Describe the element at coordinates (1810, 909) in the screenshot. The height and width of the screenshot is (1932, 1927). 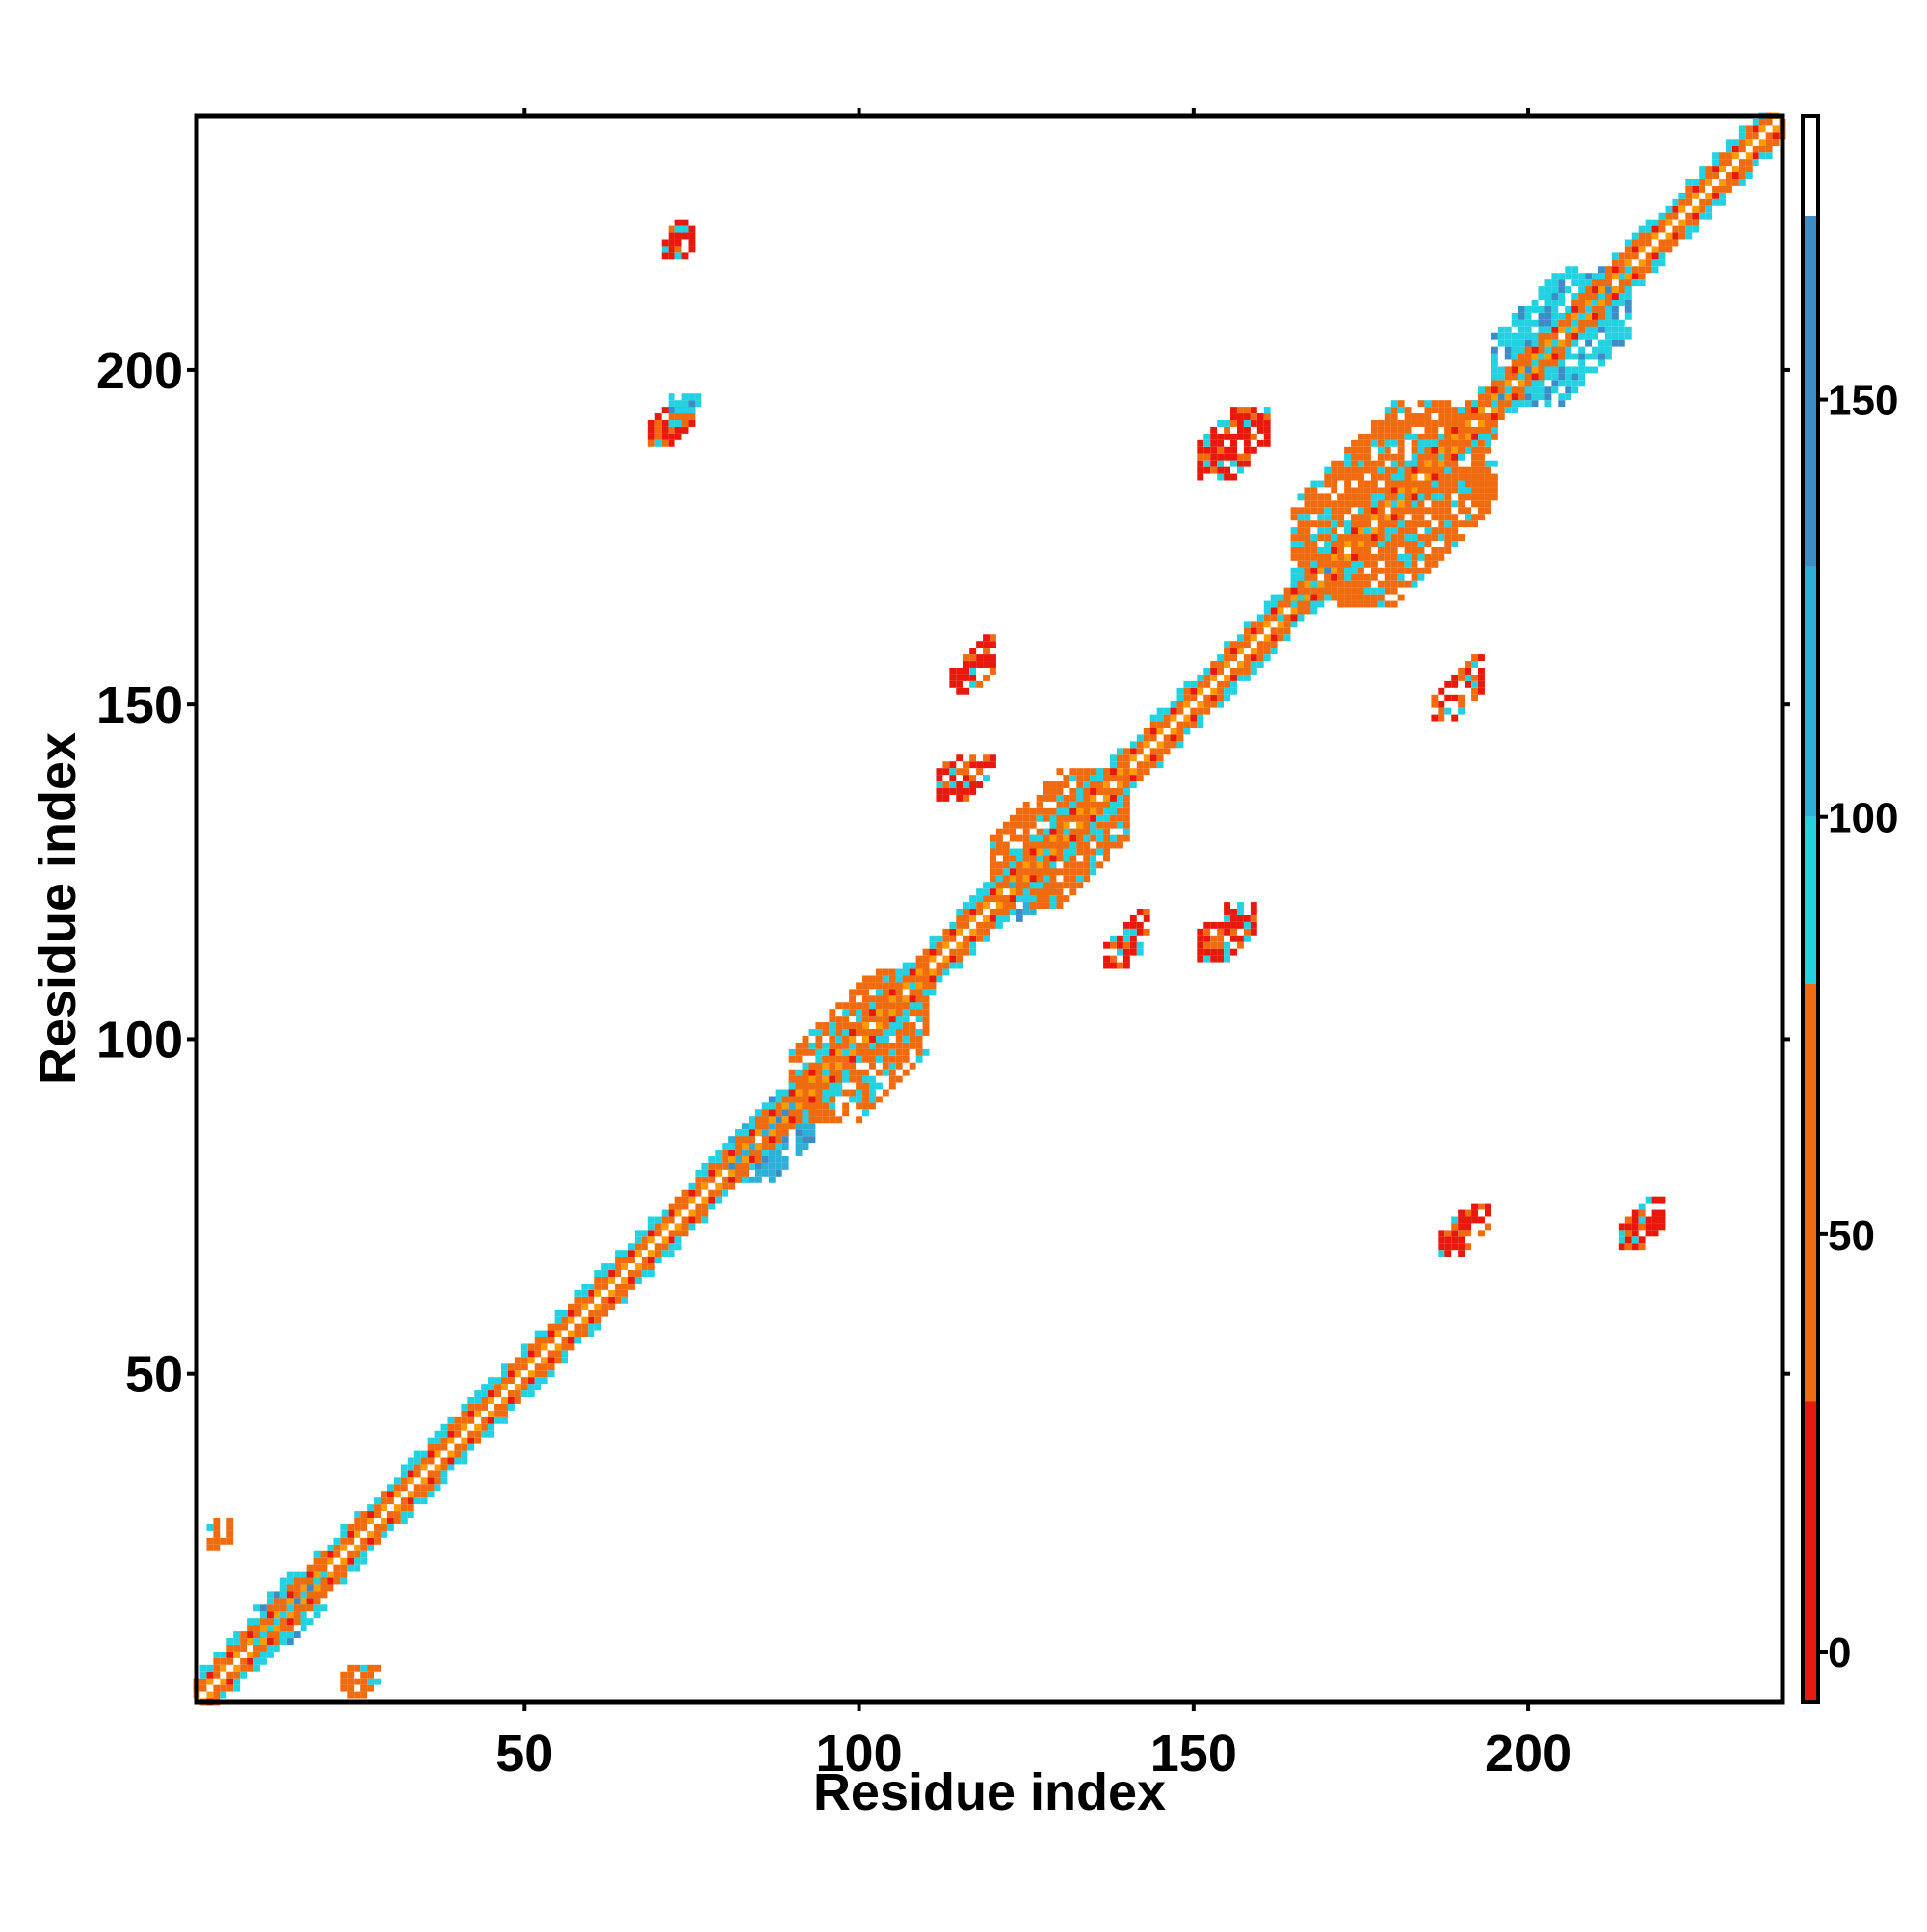
I see `colorbar-frame` at that location.